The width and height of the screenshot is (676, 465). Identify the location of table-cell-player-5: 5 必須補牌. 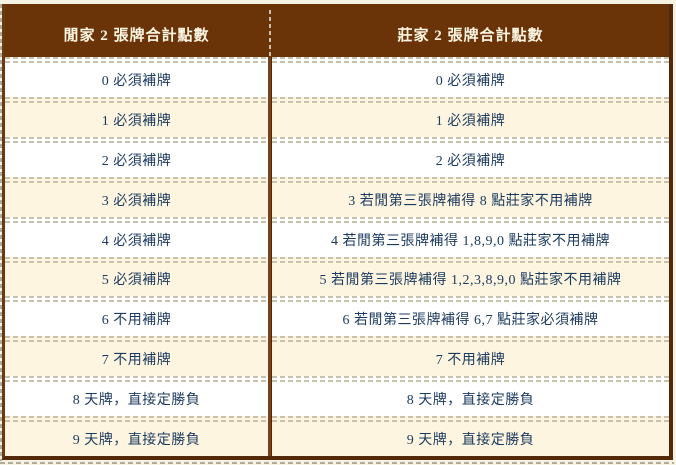
(136, 279).